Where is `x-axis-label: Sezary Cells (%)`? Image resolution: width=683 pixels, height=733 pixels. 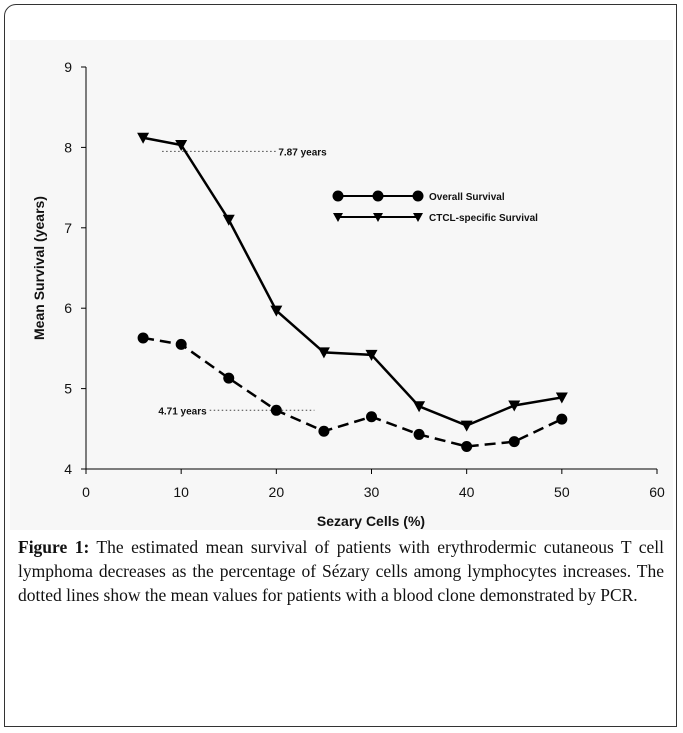
x-axis-label: Sezary Cells (%) is located at coordinates (371, 521).